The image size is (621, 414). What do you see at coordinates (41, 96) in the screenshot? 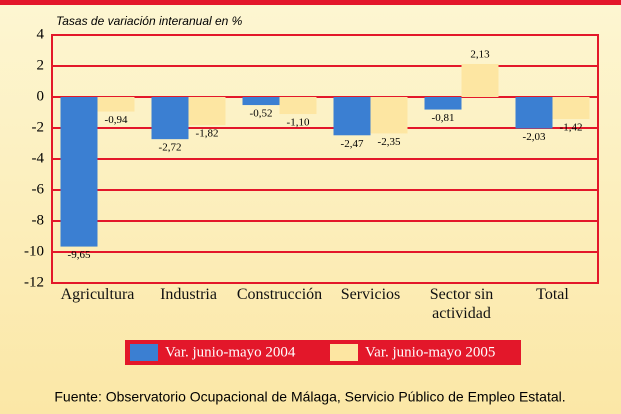
I see `y-tick-label: 0` at bounding box center [41, 96].